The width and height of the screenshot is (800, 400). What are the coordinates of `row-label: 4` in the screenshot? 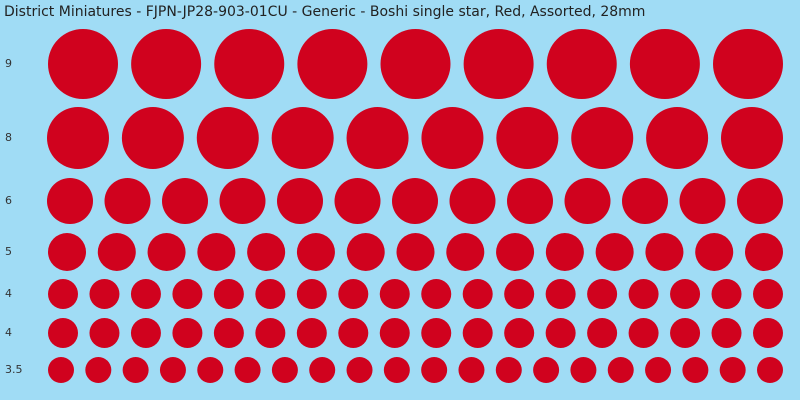 It's located at (8, 293).